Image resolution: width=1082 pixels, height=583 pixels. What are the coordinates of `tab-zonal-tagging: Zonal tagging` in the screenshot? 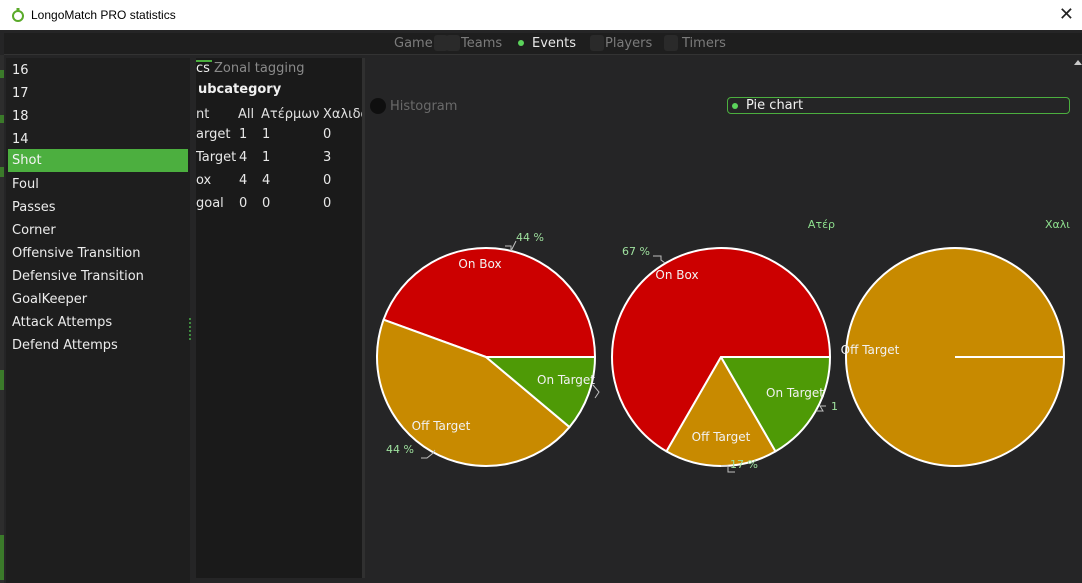 It's located at (259, 68).